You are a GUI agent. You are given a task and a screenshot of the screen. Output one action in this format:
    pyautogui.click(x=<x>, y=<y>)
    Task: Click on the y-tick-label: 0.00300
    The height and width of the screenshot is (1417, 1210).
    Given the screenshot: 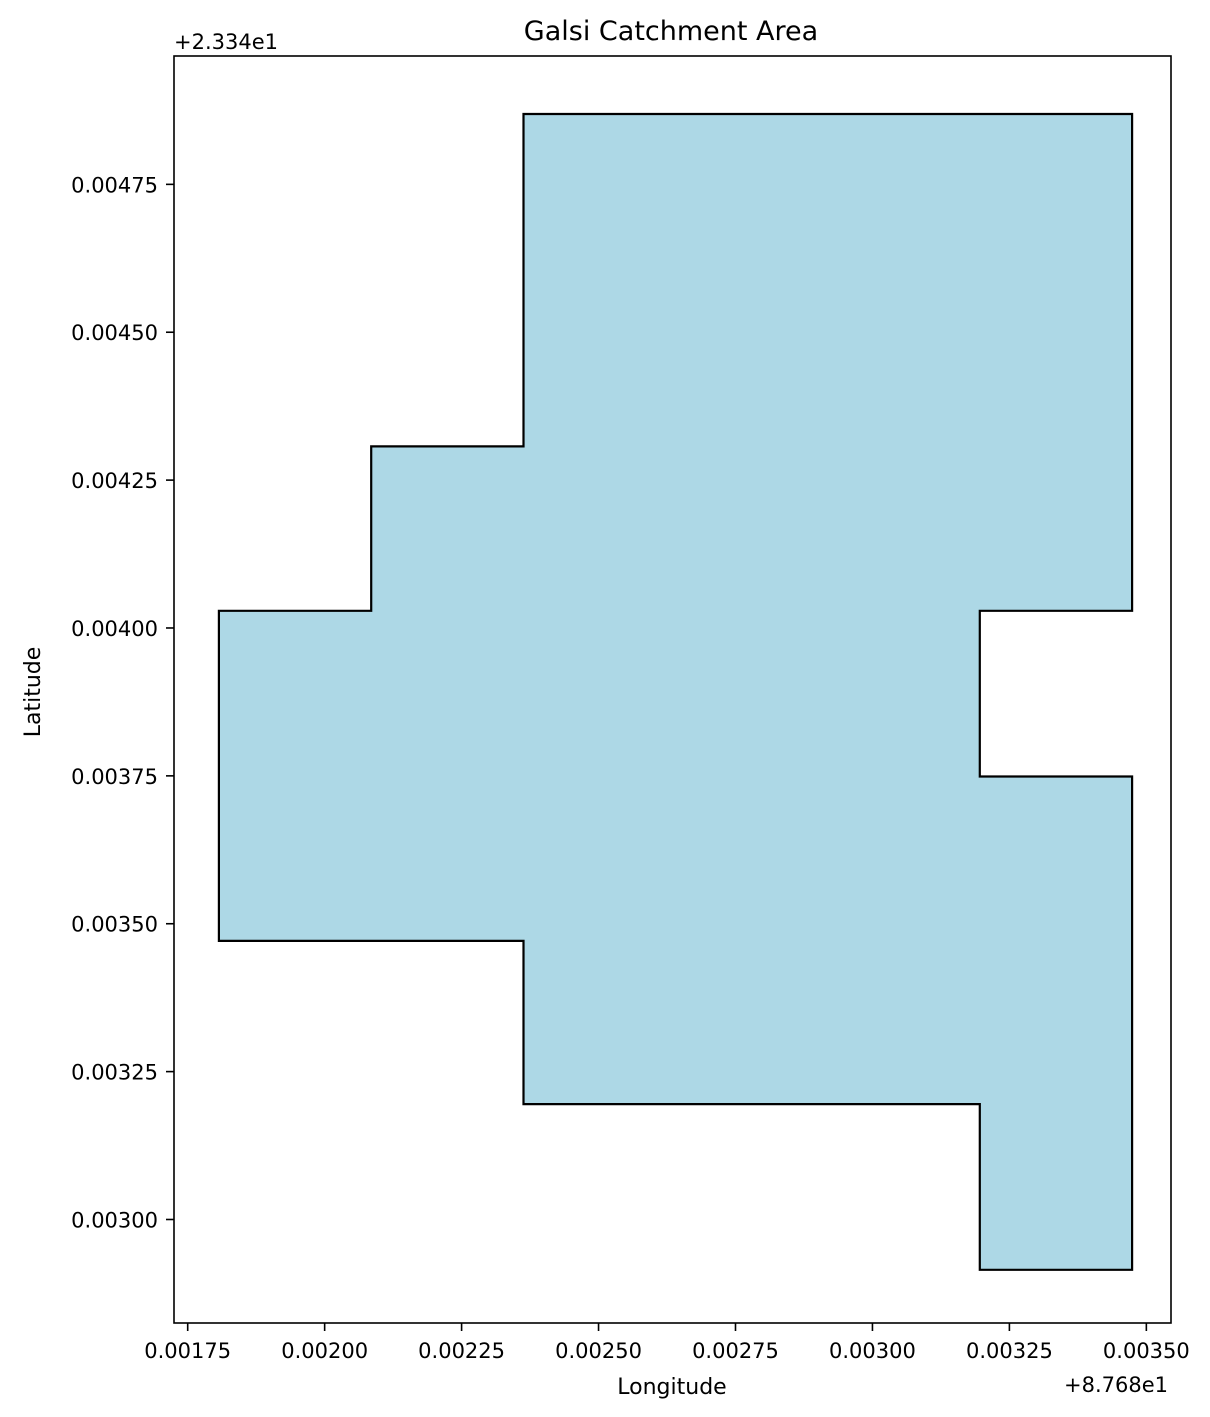 What is the action you would take?
    pyautogui.click(x=114, y=1220)
    